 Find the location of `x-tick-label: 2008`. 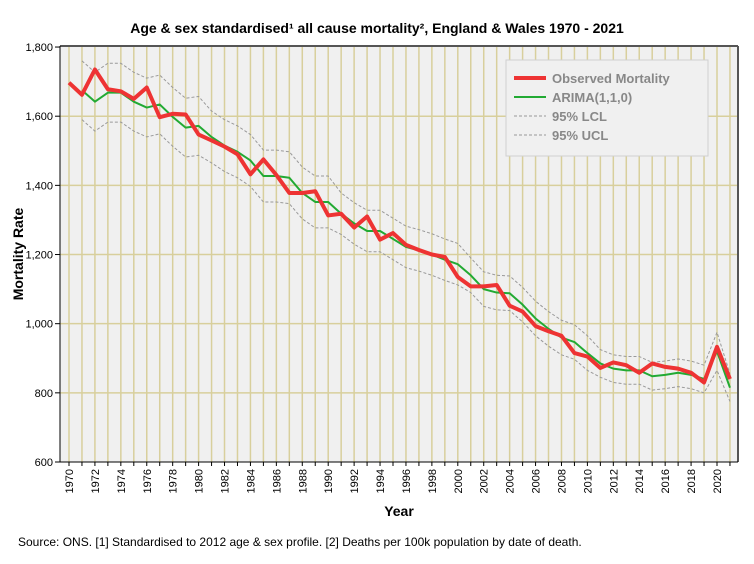

x-tick-label: 2008 is located at coordinates (562, 481).